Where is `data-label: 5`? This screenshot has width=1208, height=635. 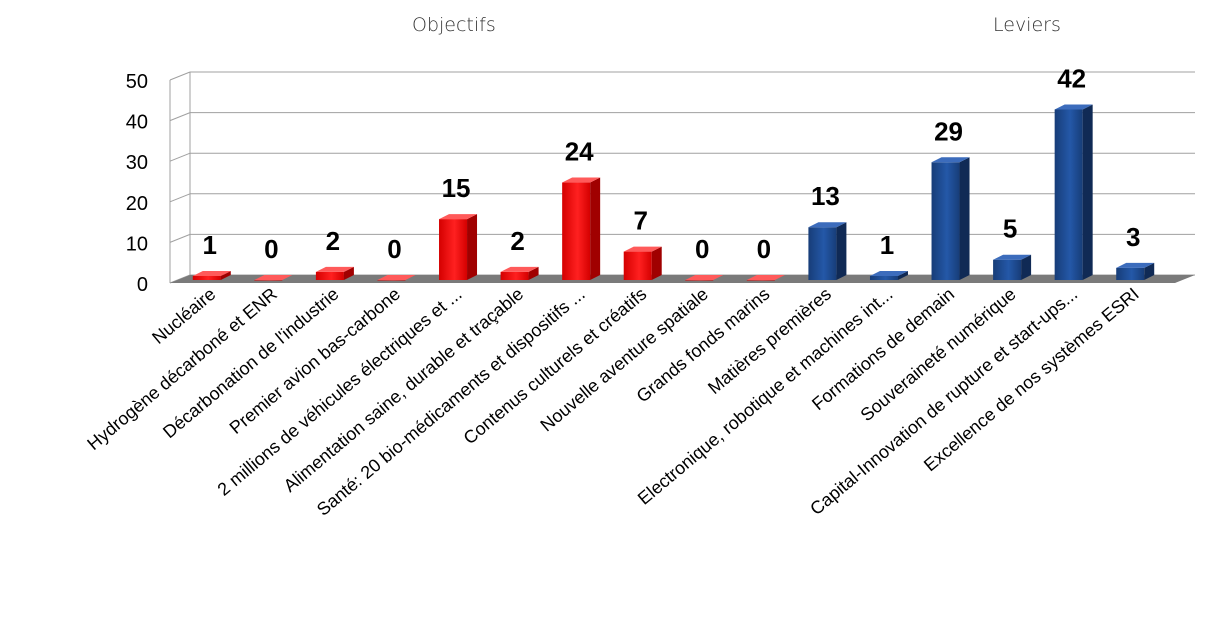
data-label: 5 is located at coordinates (1010, 229).